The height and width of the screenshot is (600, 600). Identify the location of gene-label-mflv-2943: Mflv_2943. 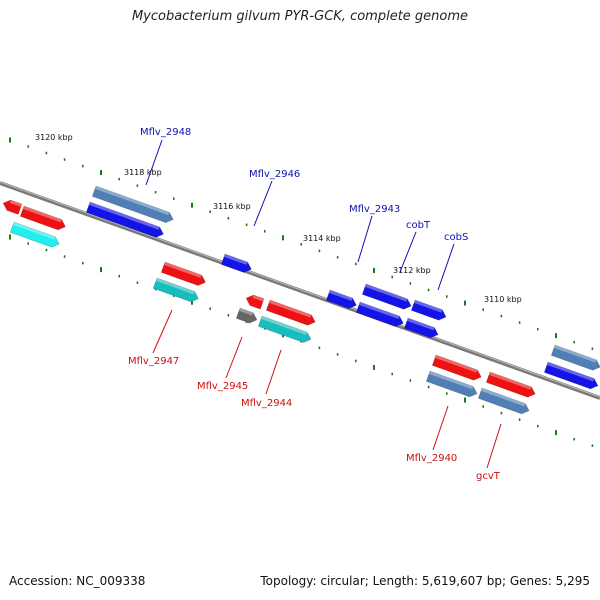
(374, 209).